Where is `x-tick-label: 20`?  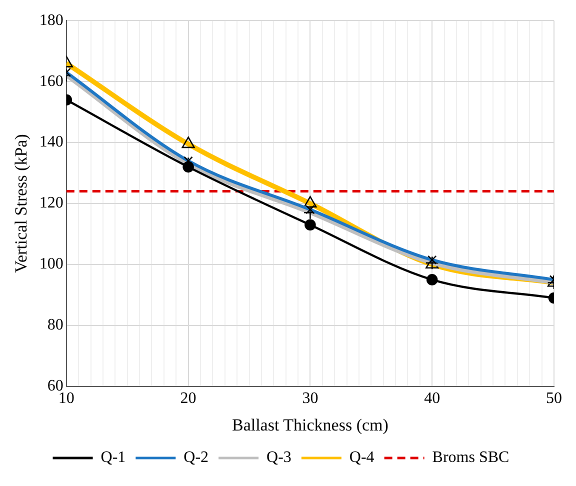
x-tick-label: 20 is located at coordinates (188, 399).